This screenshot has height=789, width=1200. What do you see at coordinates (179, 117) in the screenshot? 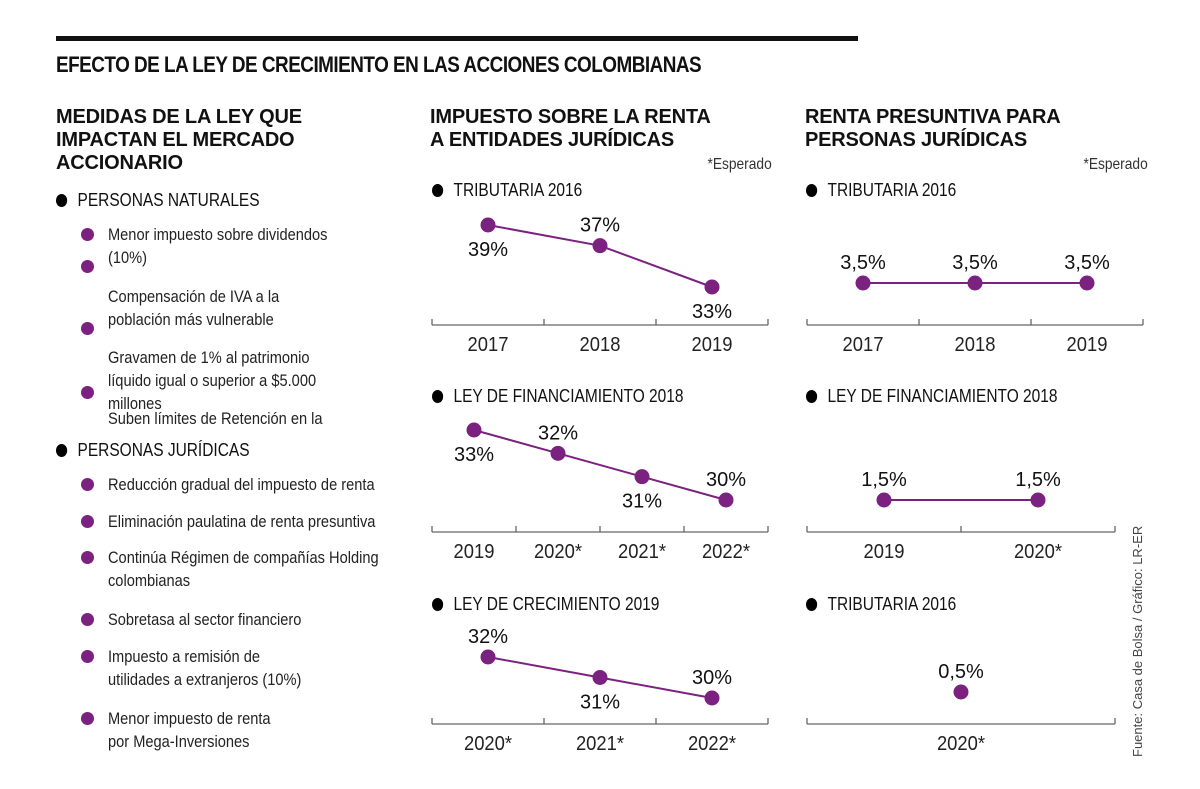
I see `left-title-line: MEDIDAS DE LA LEY QUE` at bounding box center [179, 117].